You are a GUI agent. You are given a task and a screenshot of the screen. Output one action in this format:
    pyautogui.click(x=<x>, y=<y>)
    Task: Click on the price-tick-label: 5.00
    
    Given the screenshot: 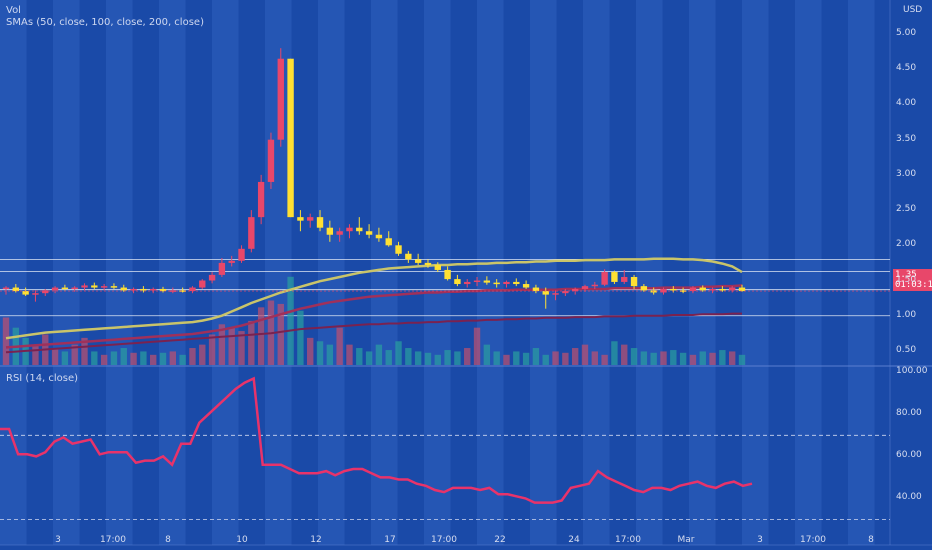 What is the action you would take?
    pyautogui.click(x=906, y=33)
    